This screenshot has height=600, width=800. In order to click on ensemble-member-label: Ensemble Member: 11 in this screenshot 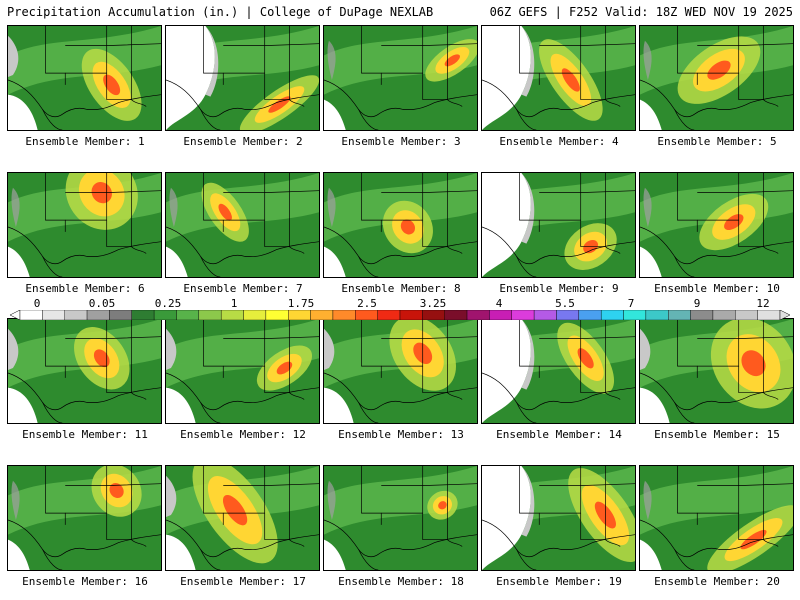, I will do `click(85, 434)`.